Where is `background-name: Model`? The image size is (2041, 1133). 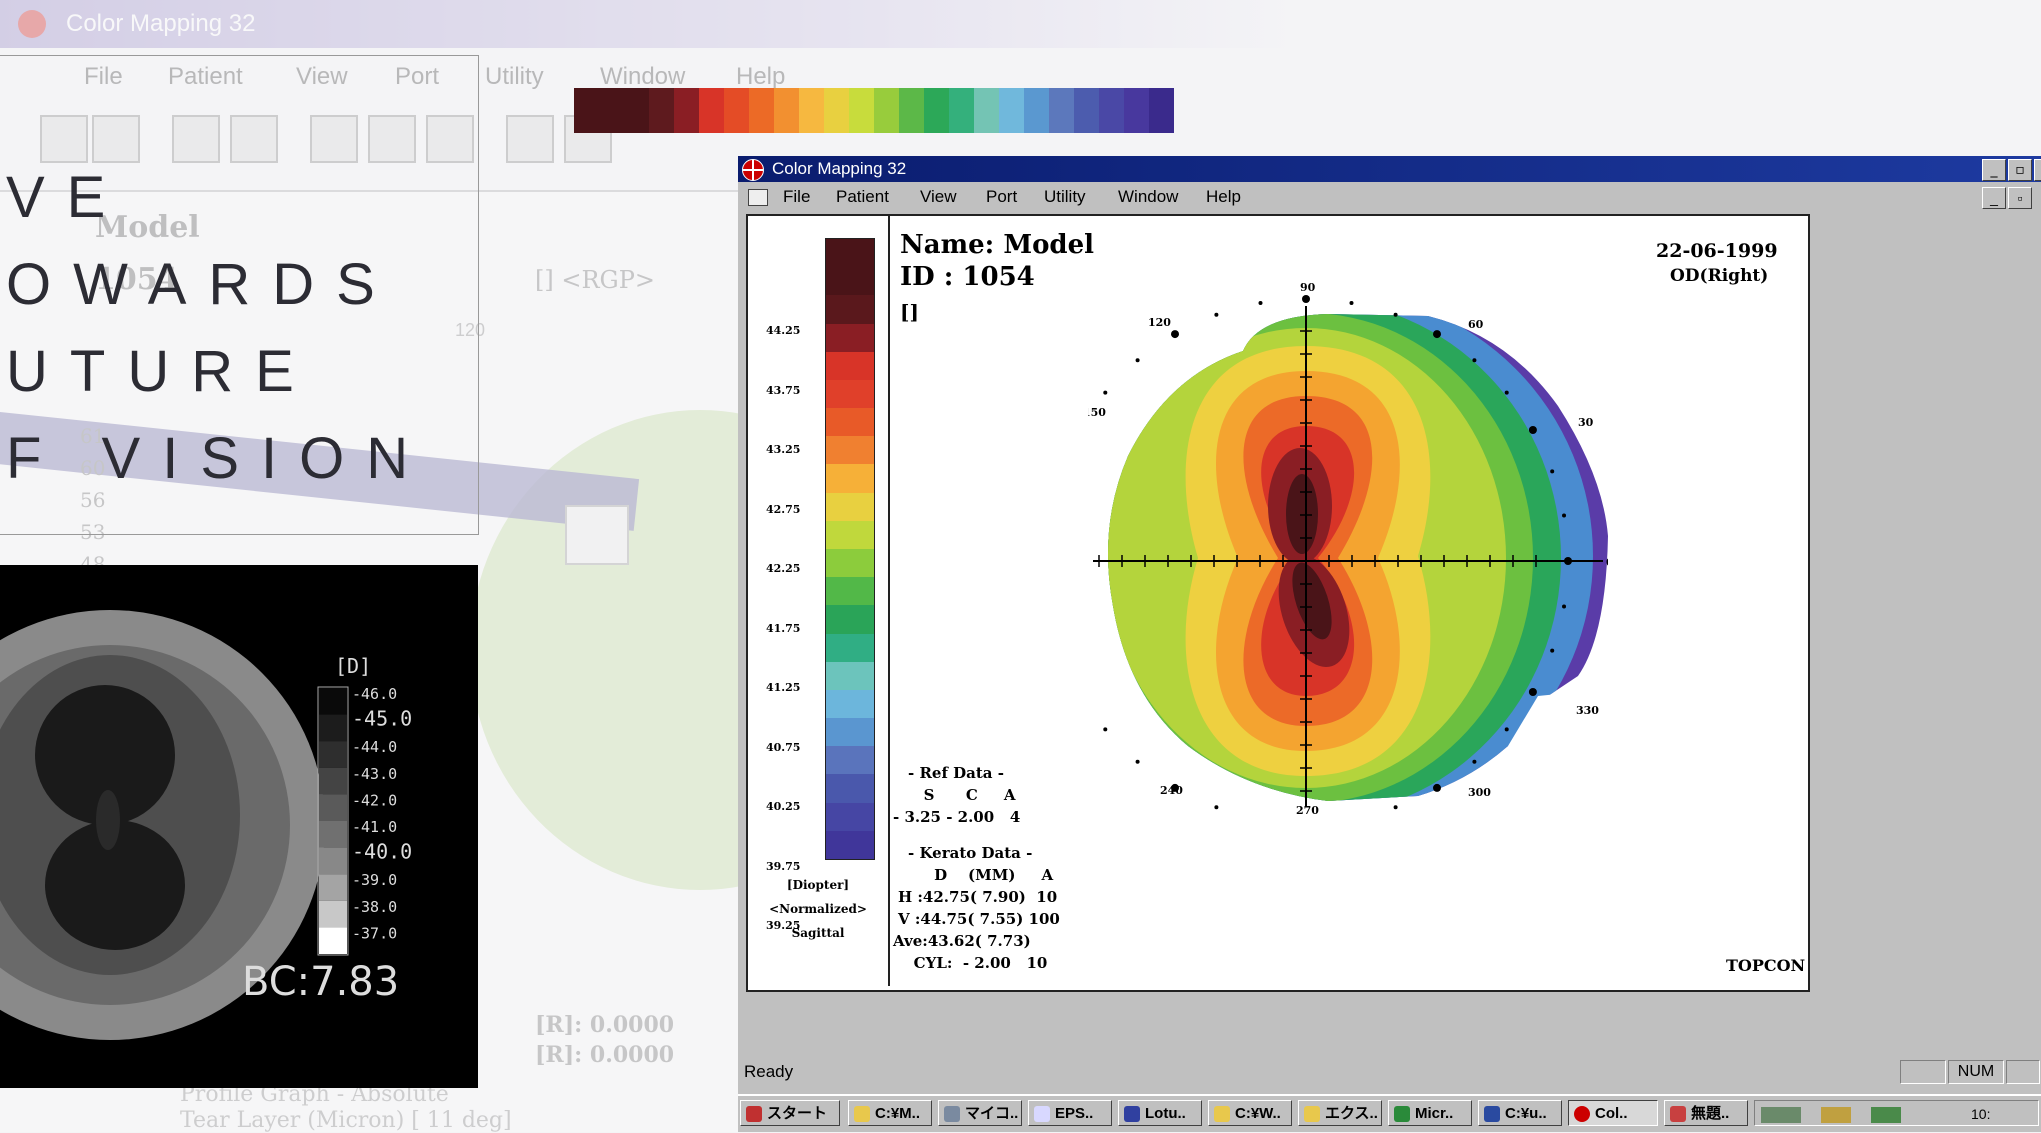
background-name: Model is located at coordinates (147, 227).